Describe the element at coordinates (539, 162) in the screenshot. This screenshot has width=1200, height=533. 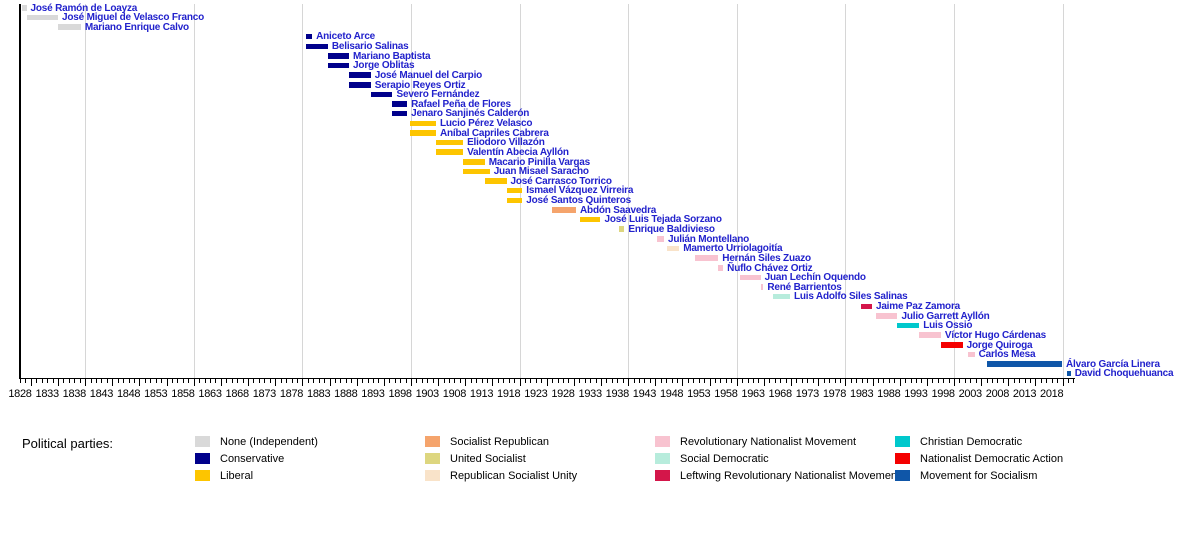
I see `person-label: Macario Pinilla Vargas` at that location.